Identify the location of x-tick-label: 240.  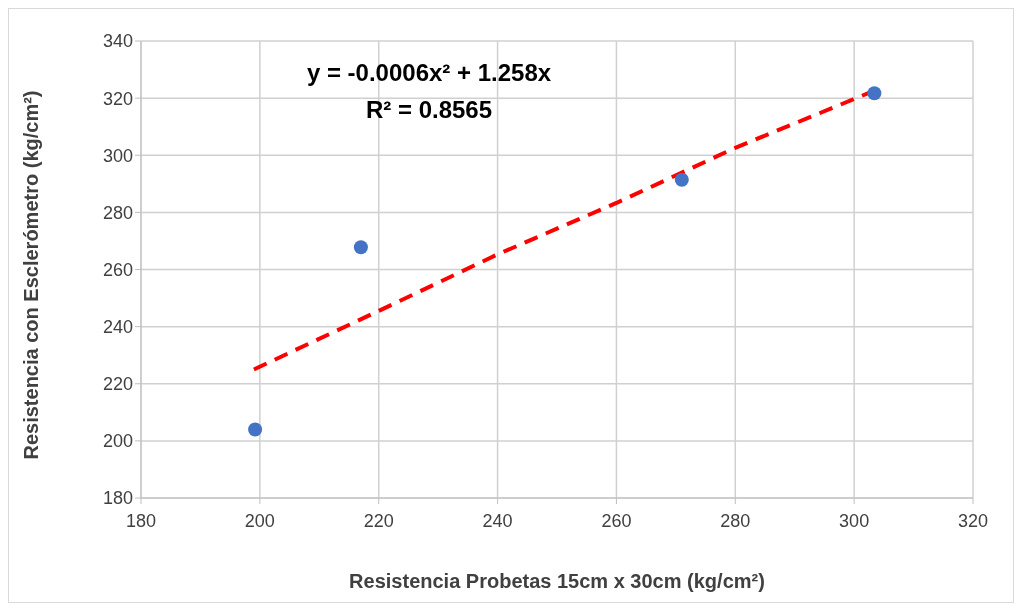
(497, 520).